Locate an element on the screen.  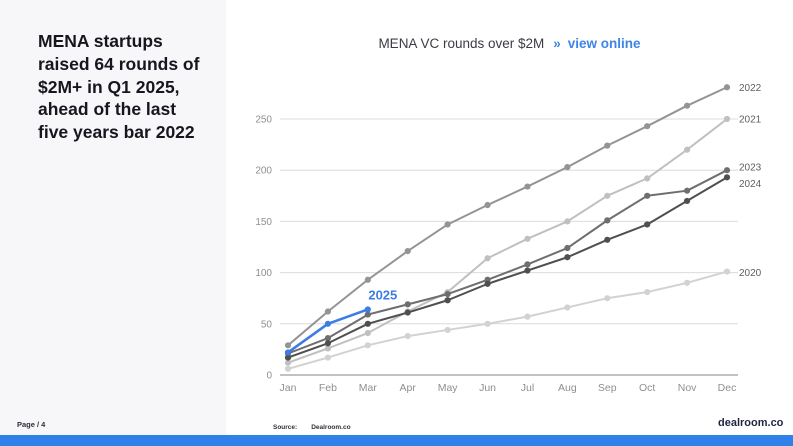
x-tick-label: Sep is located at coordinates (607, 388).